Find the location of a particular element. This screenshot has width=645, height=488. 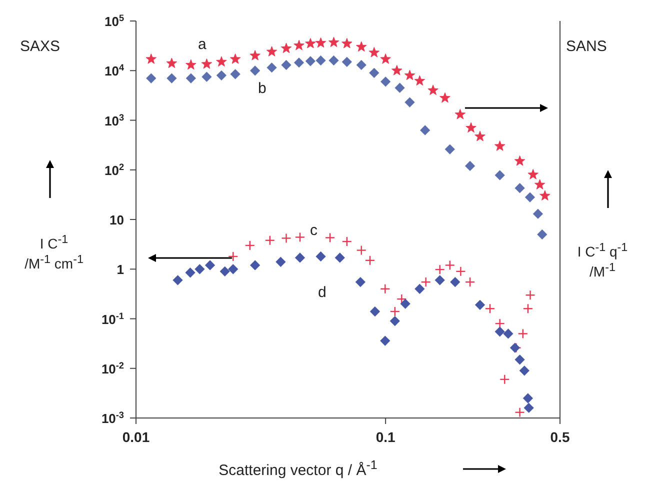

y-tick-label: 1 is located at coordinates (120, 270).